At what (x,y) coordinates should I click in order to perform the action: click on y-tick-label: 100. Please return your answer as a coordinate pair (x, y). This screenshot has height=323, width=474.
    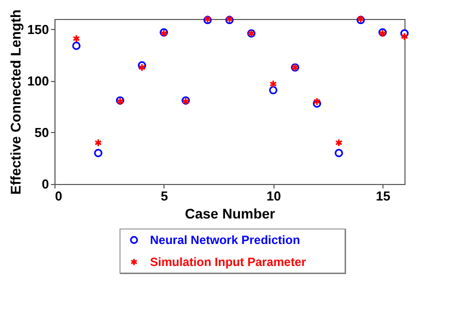
    Looking at the image, I should click on (38, 80).